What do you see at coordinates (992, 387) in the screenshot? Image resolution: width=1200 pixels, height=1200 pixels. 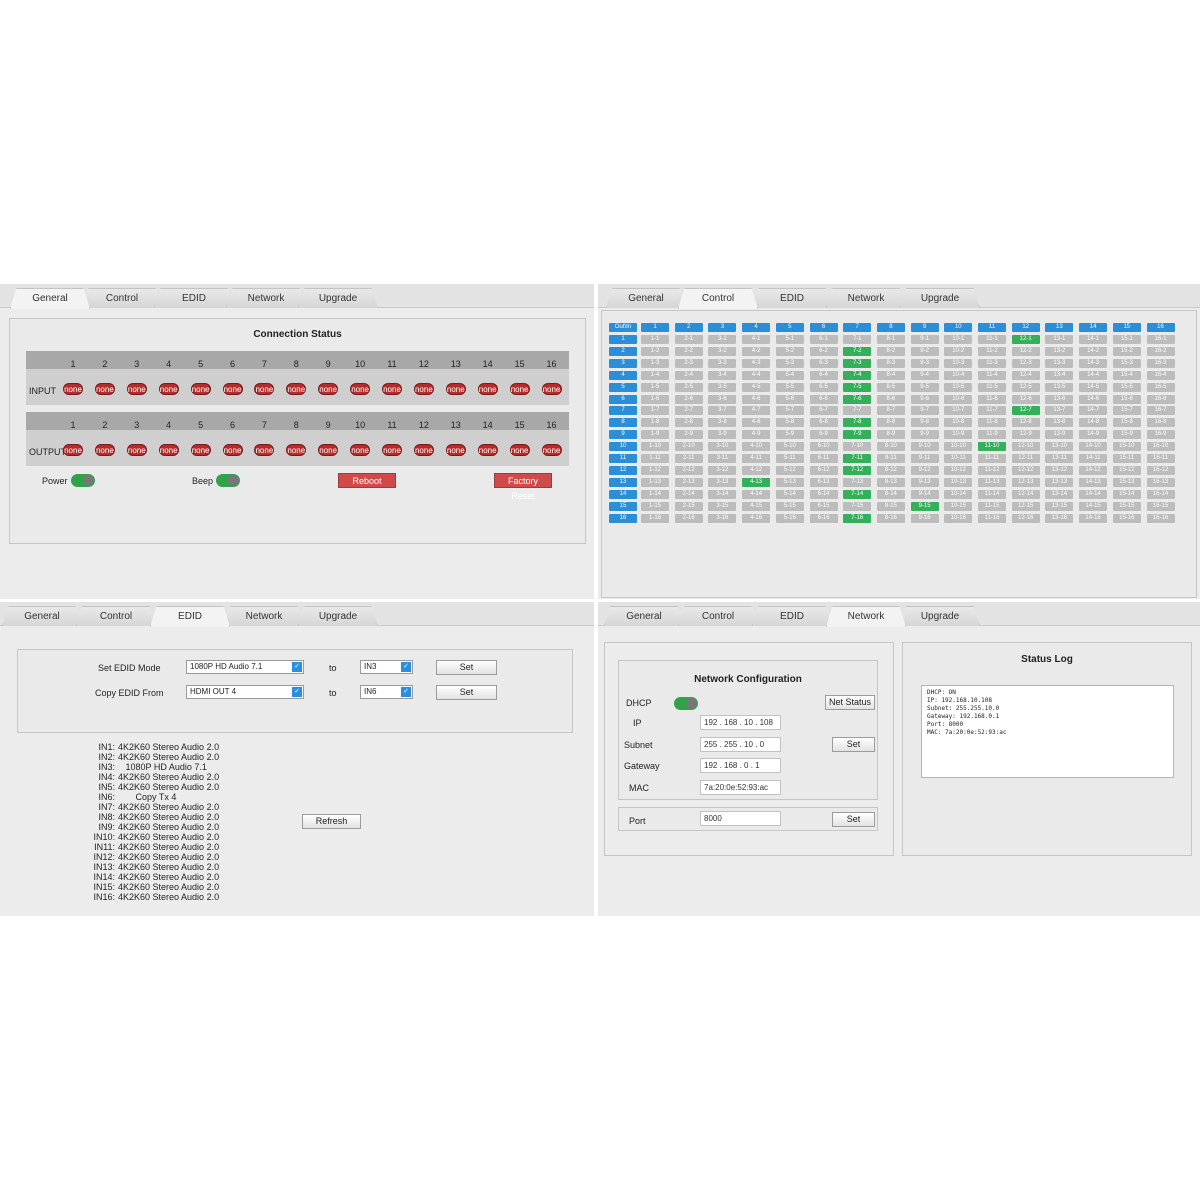 I see `route-cell: 11-5` at bounding box center [992, 387].